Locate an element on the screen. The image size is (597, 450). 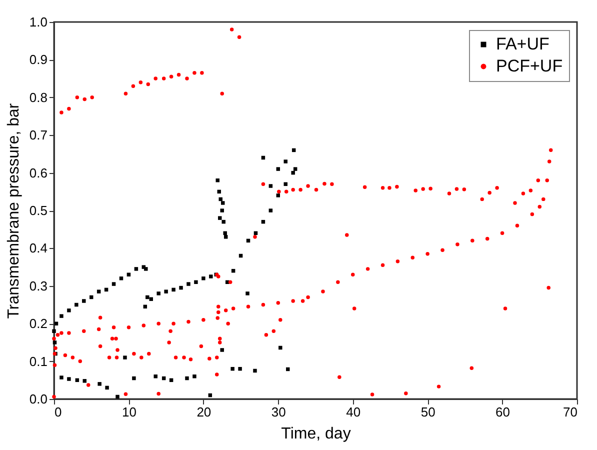
y-tick-label: 0.0 is located at coordinates (38, 399).